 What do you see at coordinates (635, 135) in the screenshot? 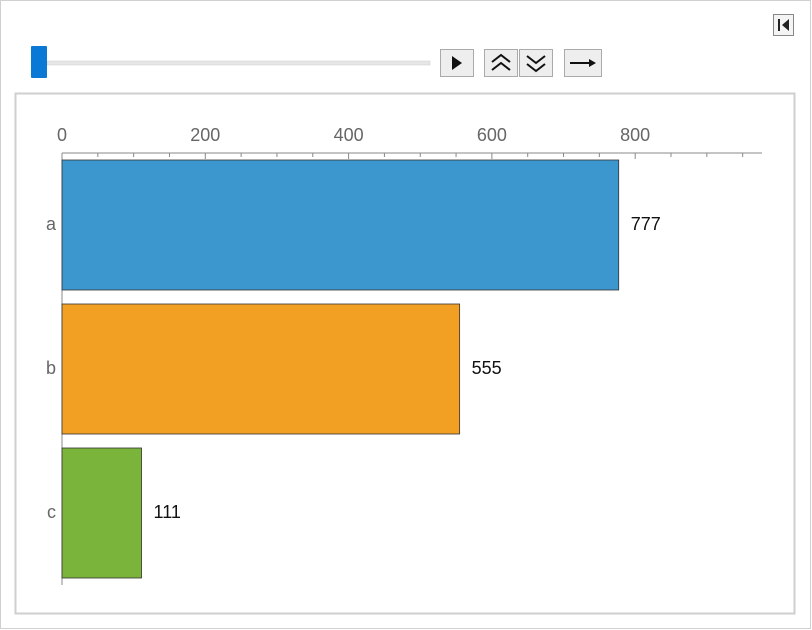
I see `x-tick-label: 800` at bounding box center [635, 135].